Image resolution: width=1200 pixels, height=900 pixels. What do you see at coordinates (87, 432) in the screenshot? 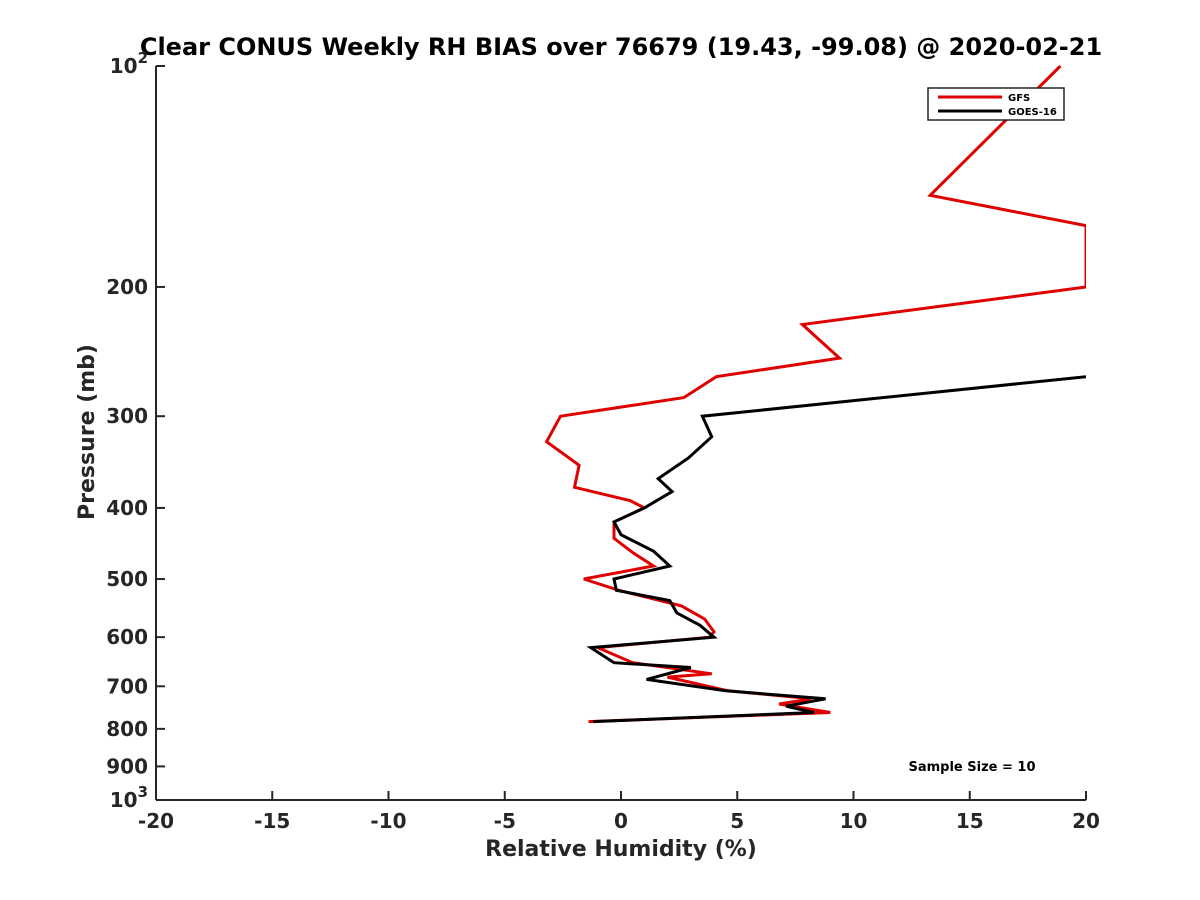
I see `y-axis-label: Pressure (mb)` at bounding box center [87, 432].